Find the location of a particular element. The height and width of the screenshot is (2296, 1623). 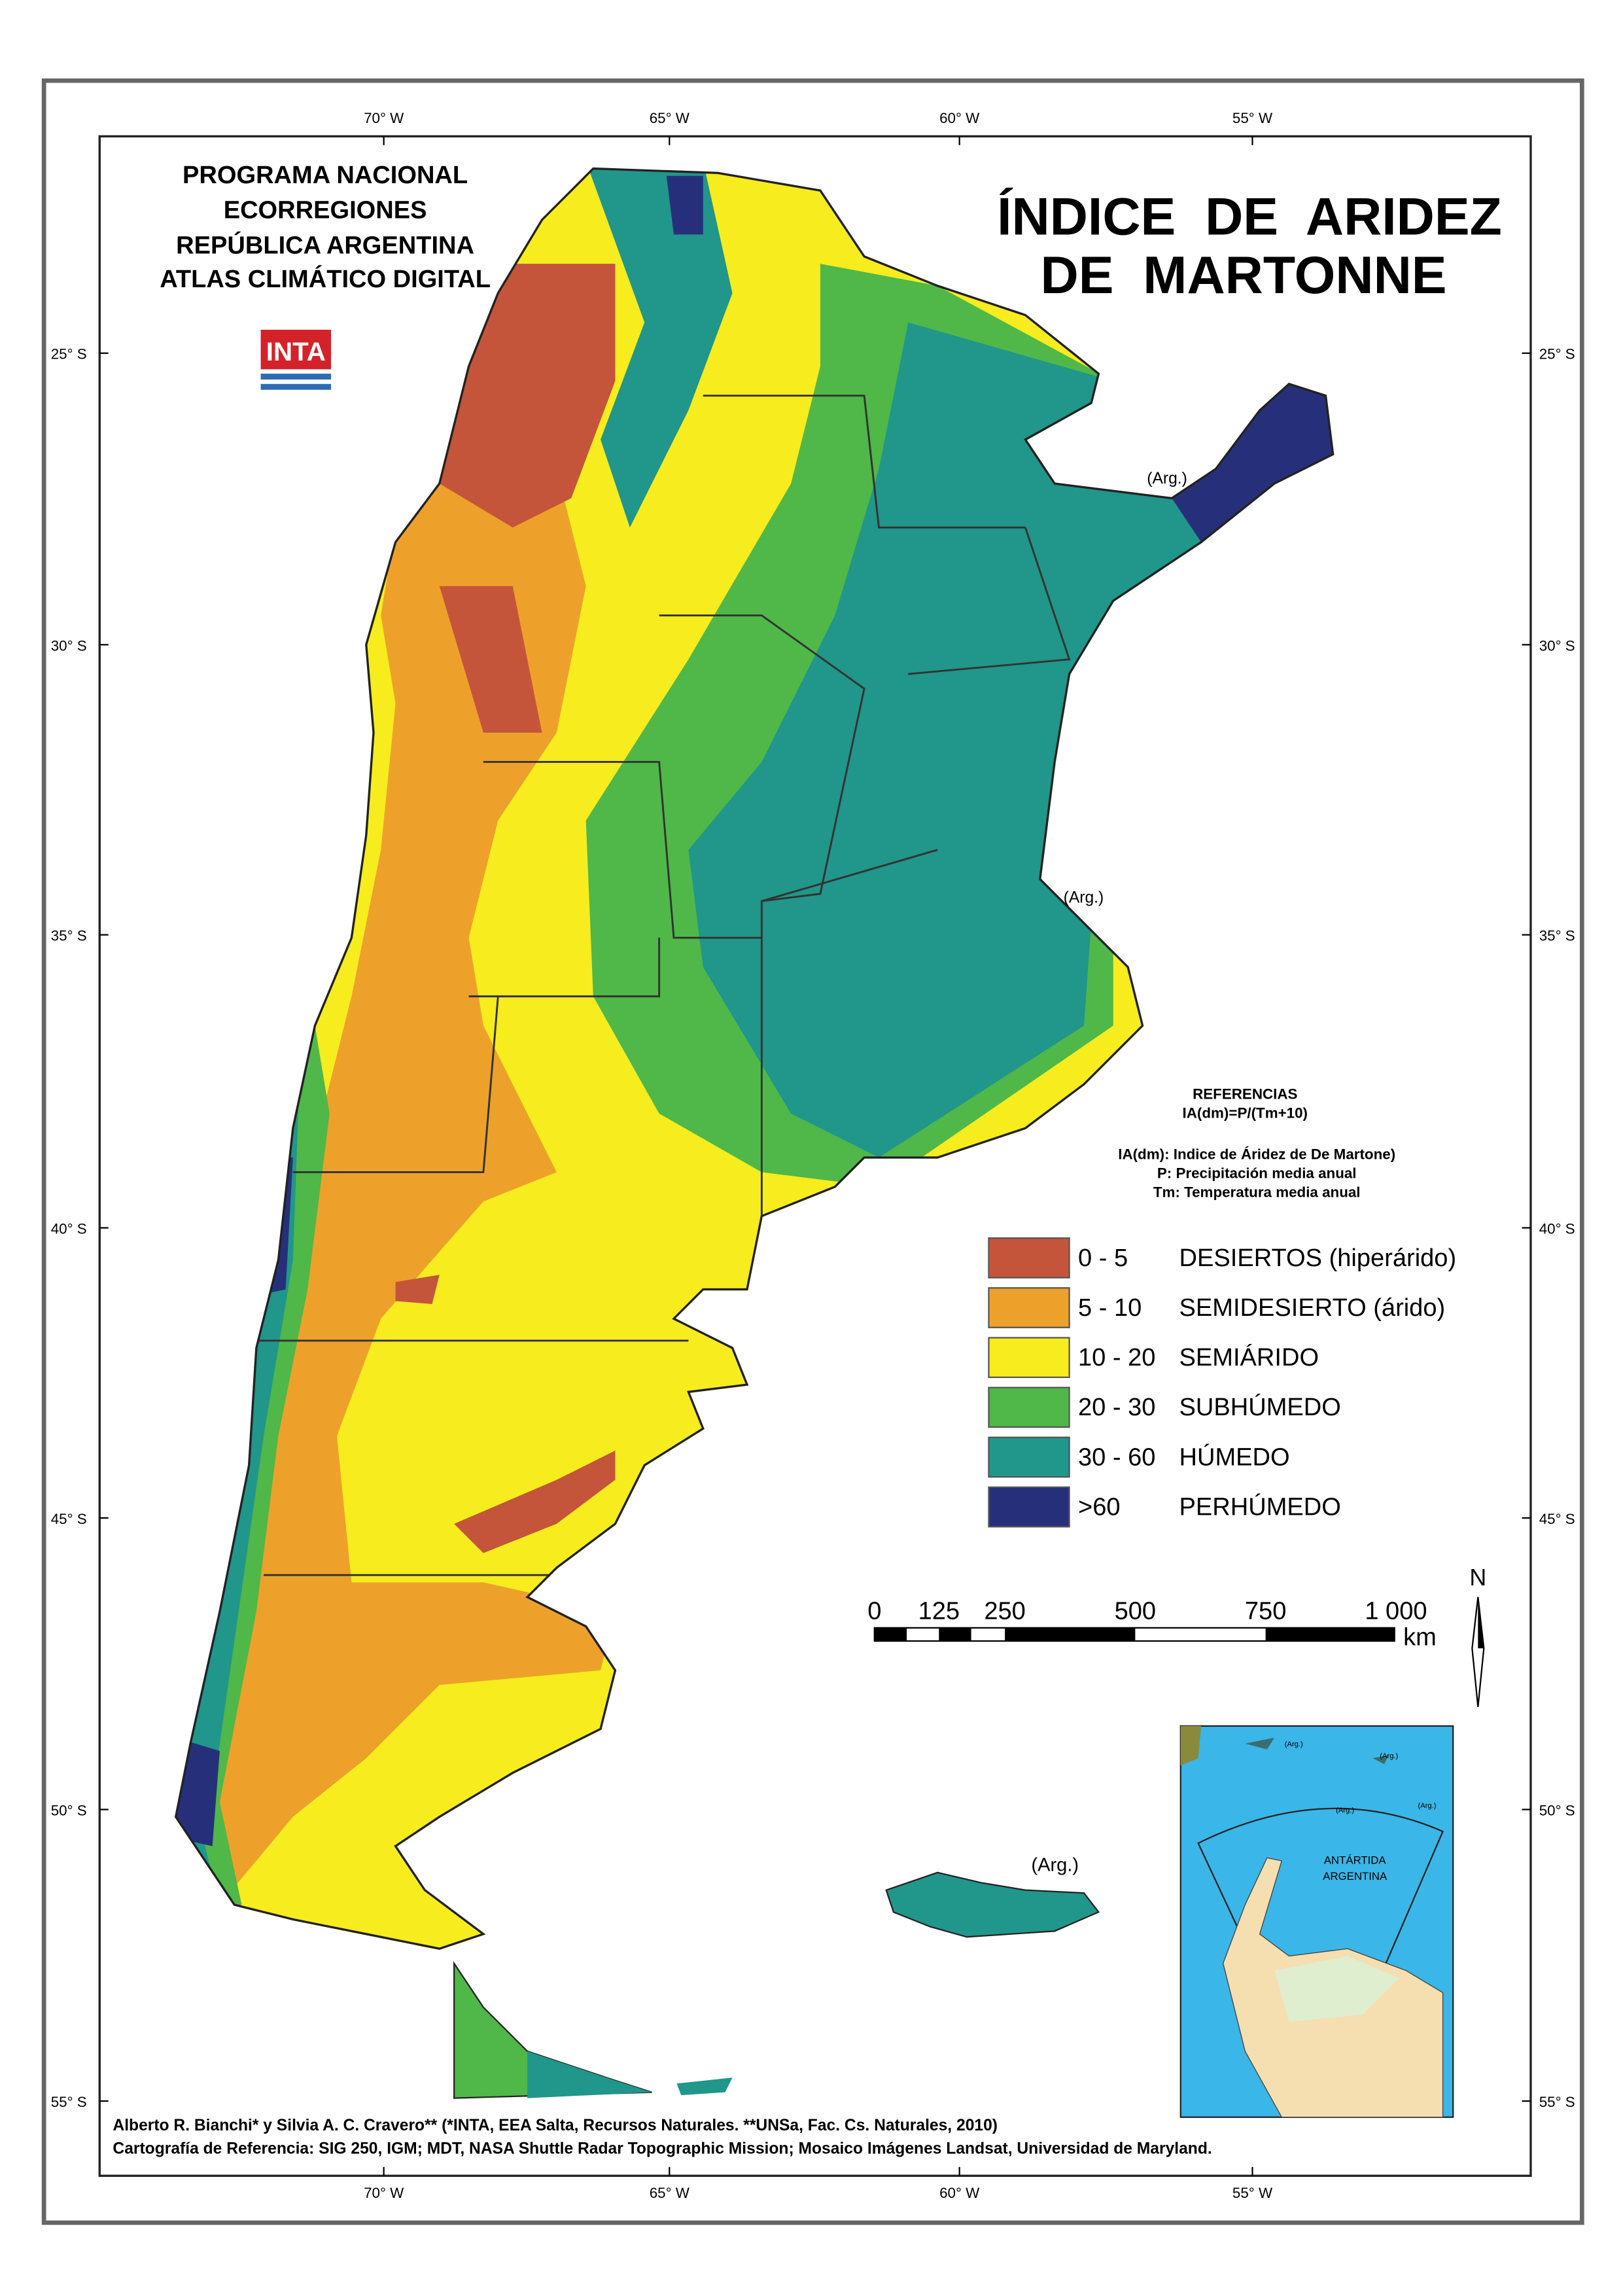

inset-label: ARGENTINA is located at coordinates (1355, 1876).